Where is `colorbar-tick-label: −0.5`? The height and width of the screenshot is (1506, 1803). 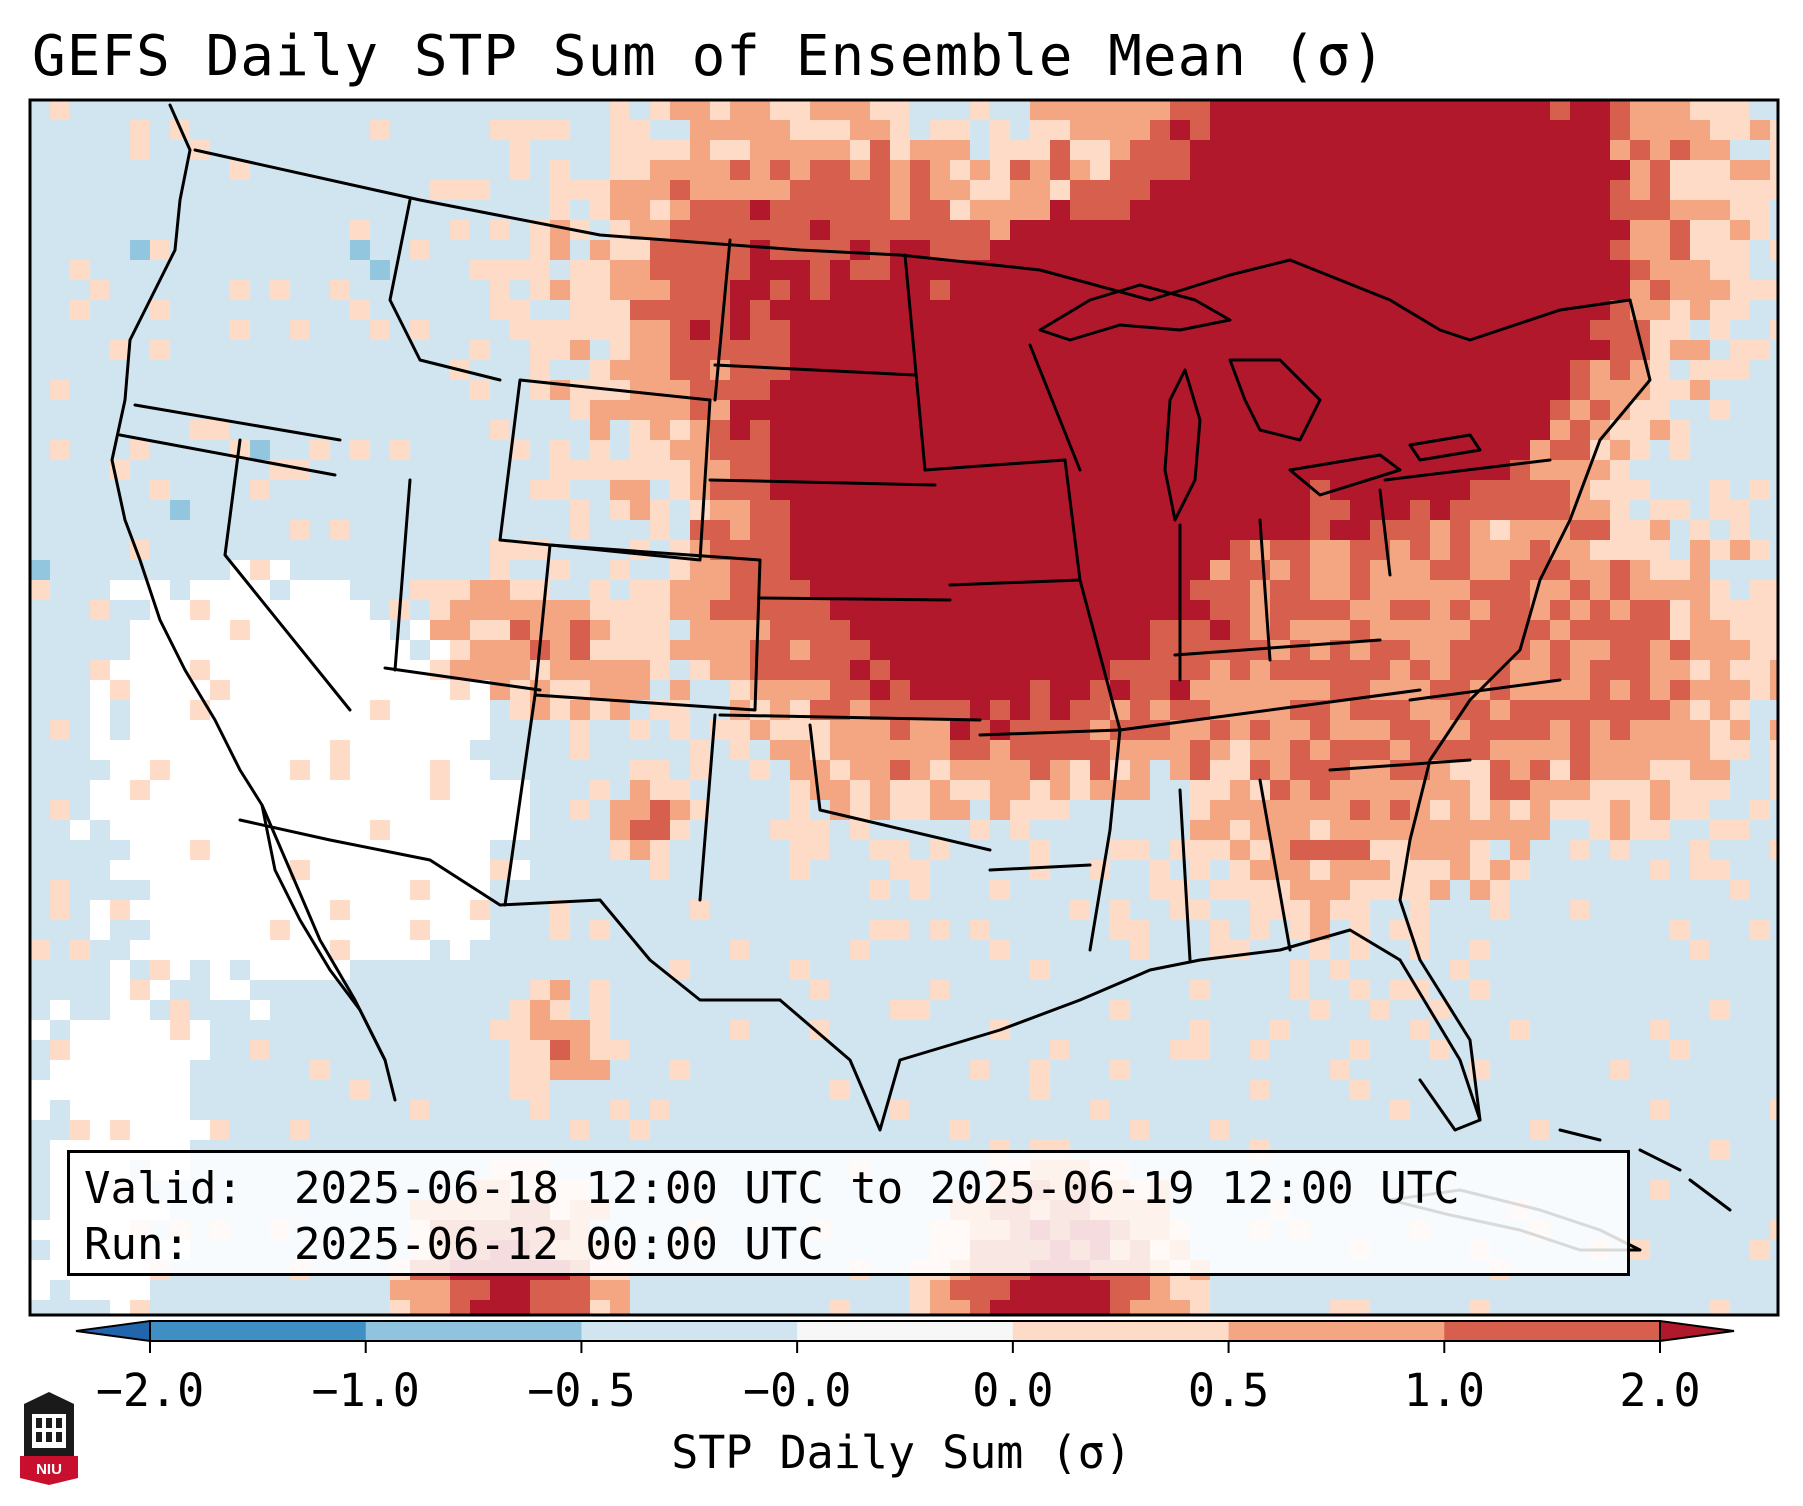
colorbar-tick-label: −0.5 is located at coordinates (581, 1390).